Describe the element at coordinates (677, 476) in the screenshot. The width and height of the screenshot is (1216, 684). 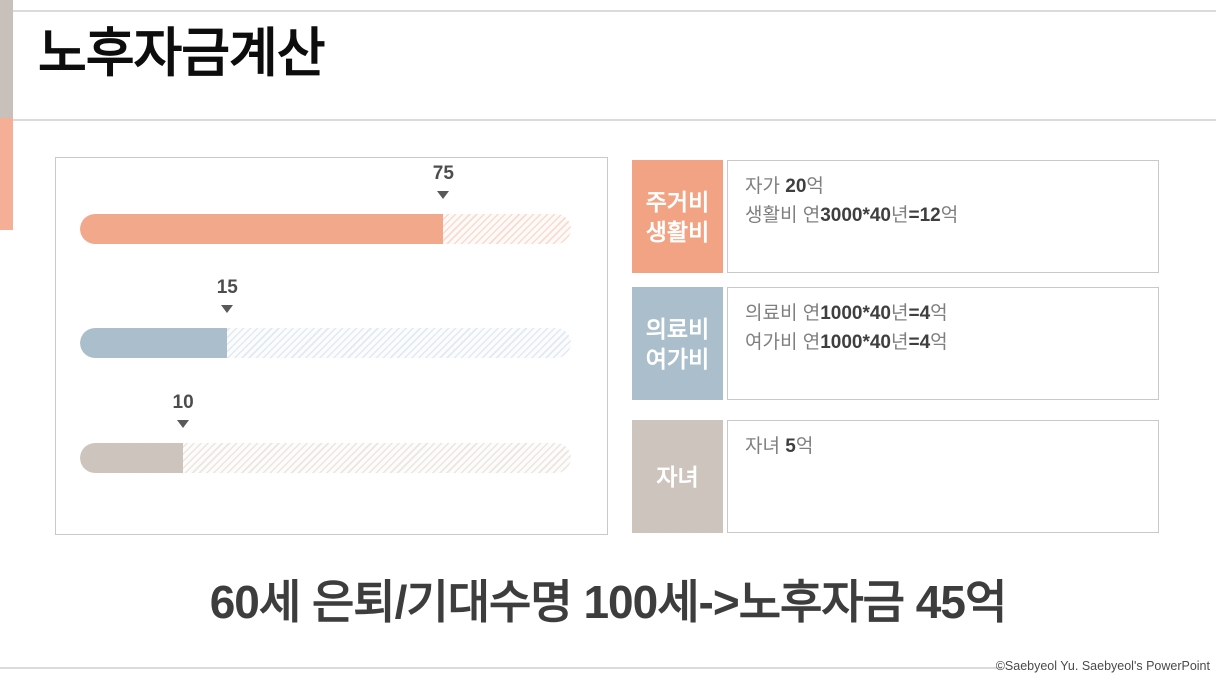
I see `info-label: 자녀` at that location.